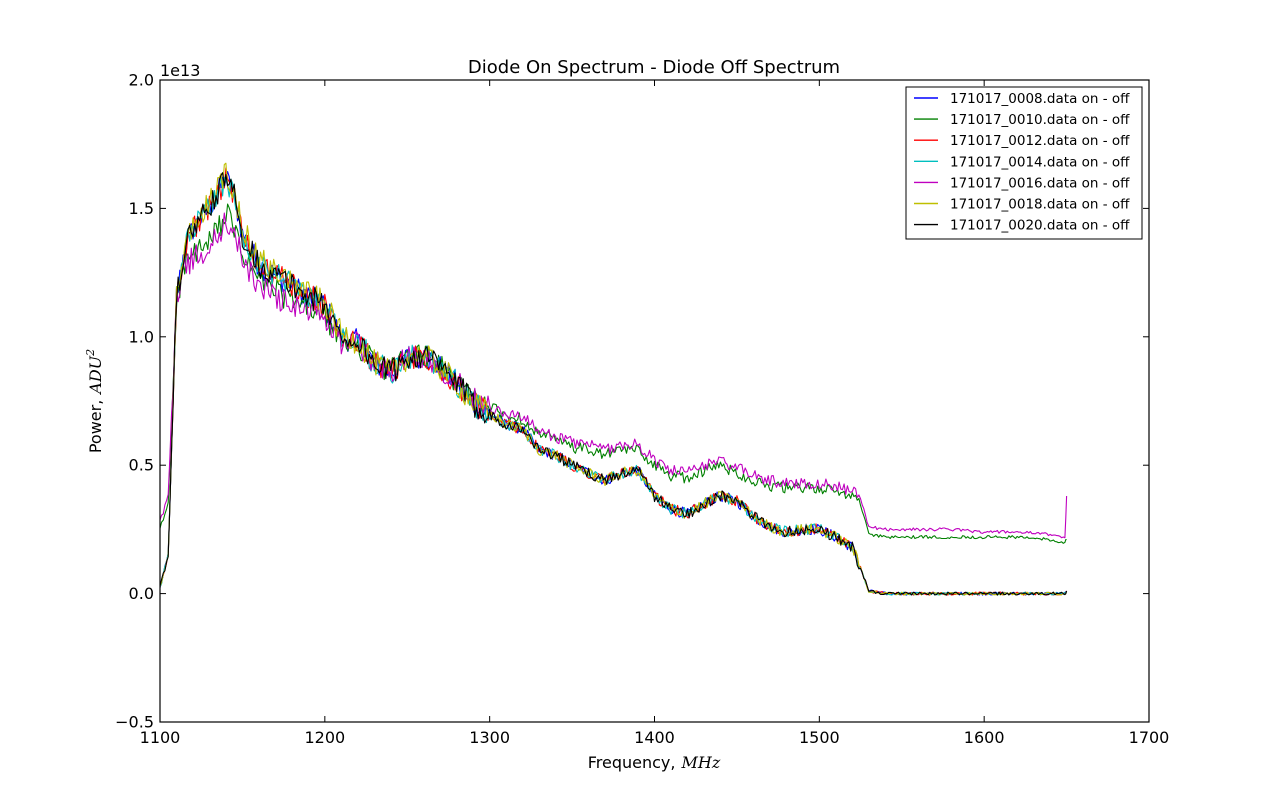 This screenshot has height=802, width=1276. Describe the element at coordinates (489, 737) in the screenshot. I see `x-tick-label: 1300` at that location.